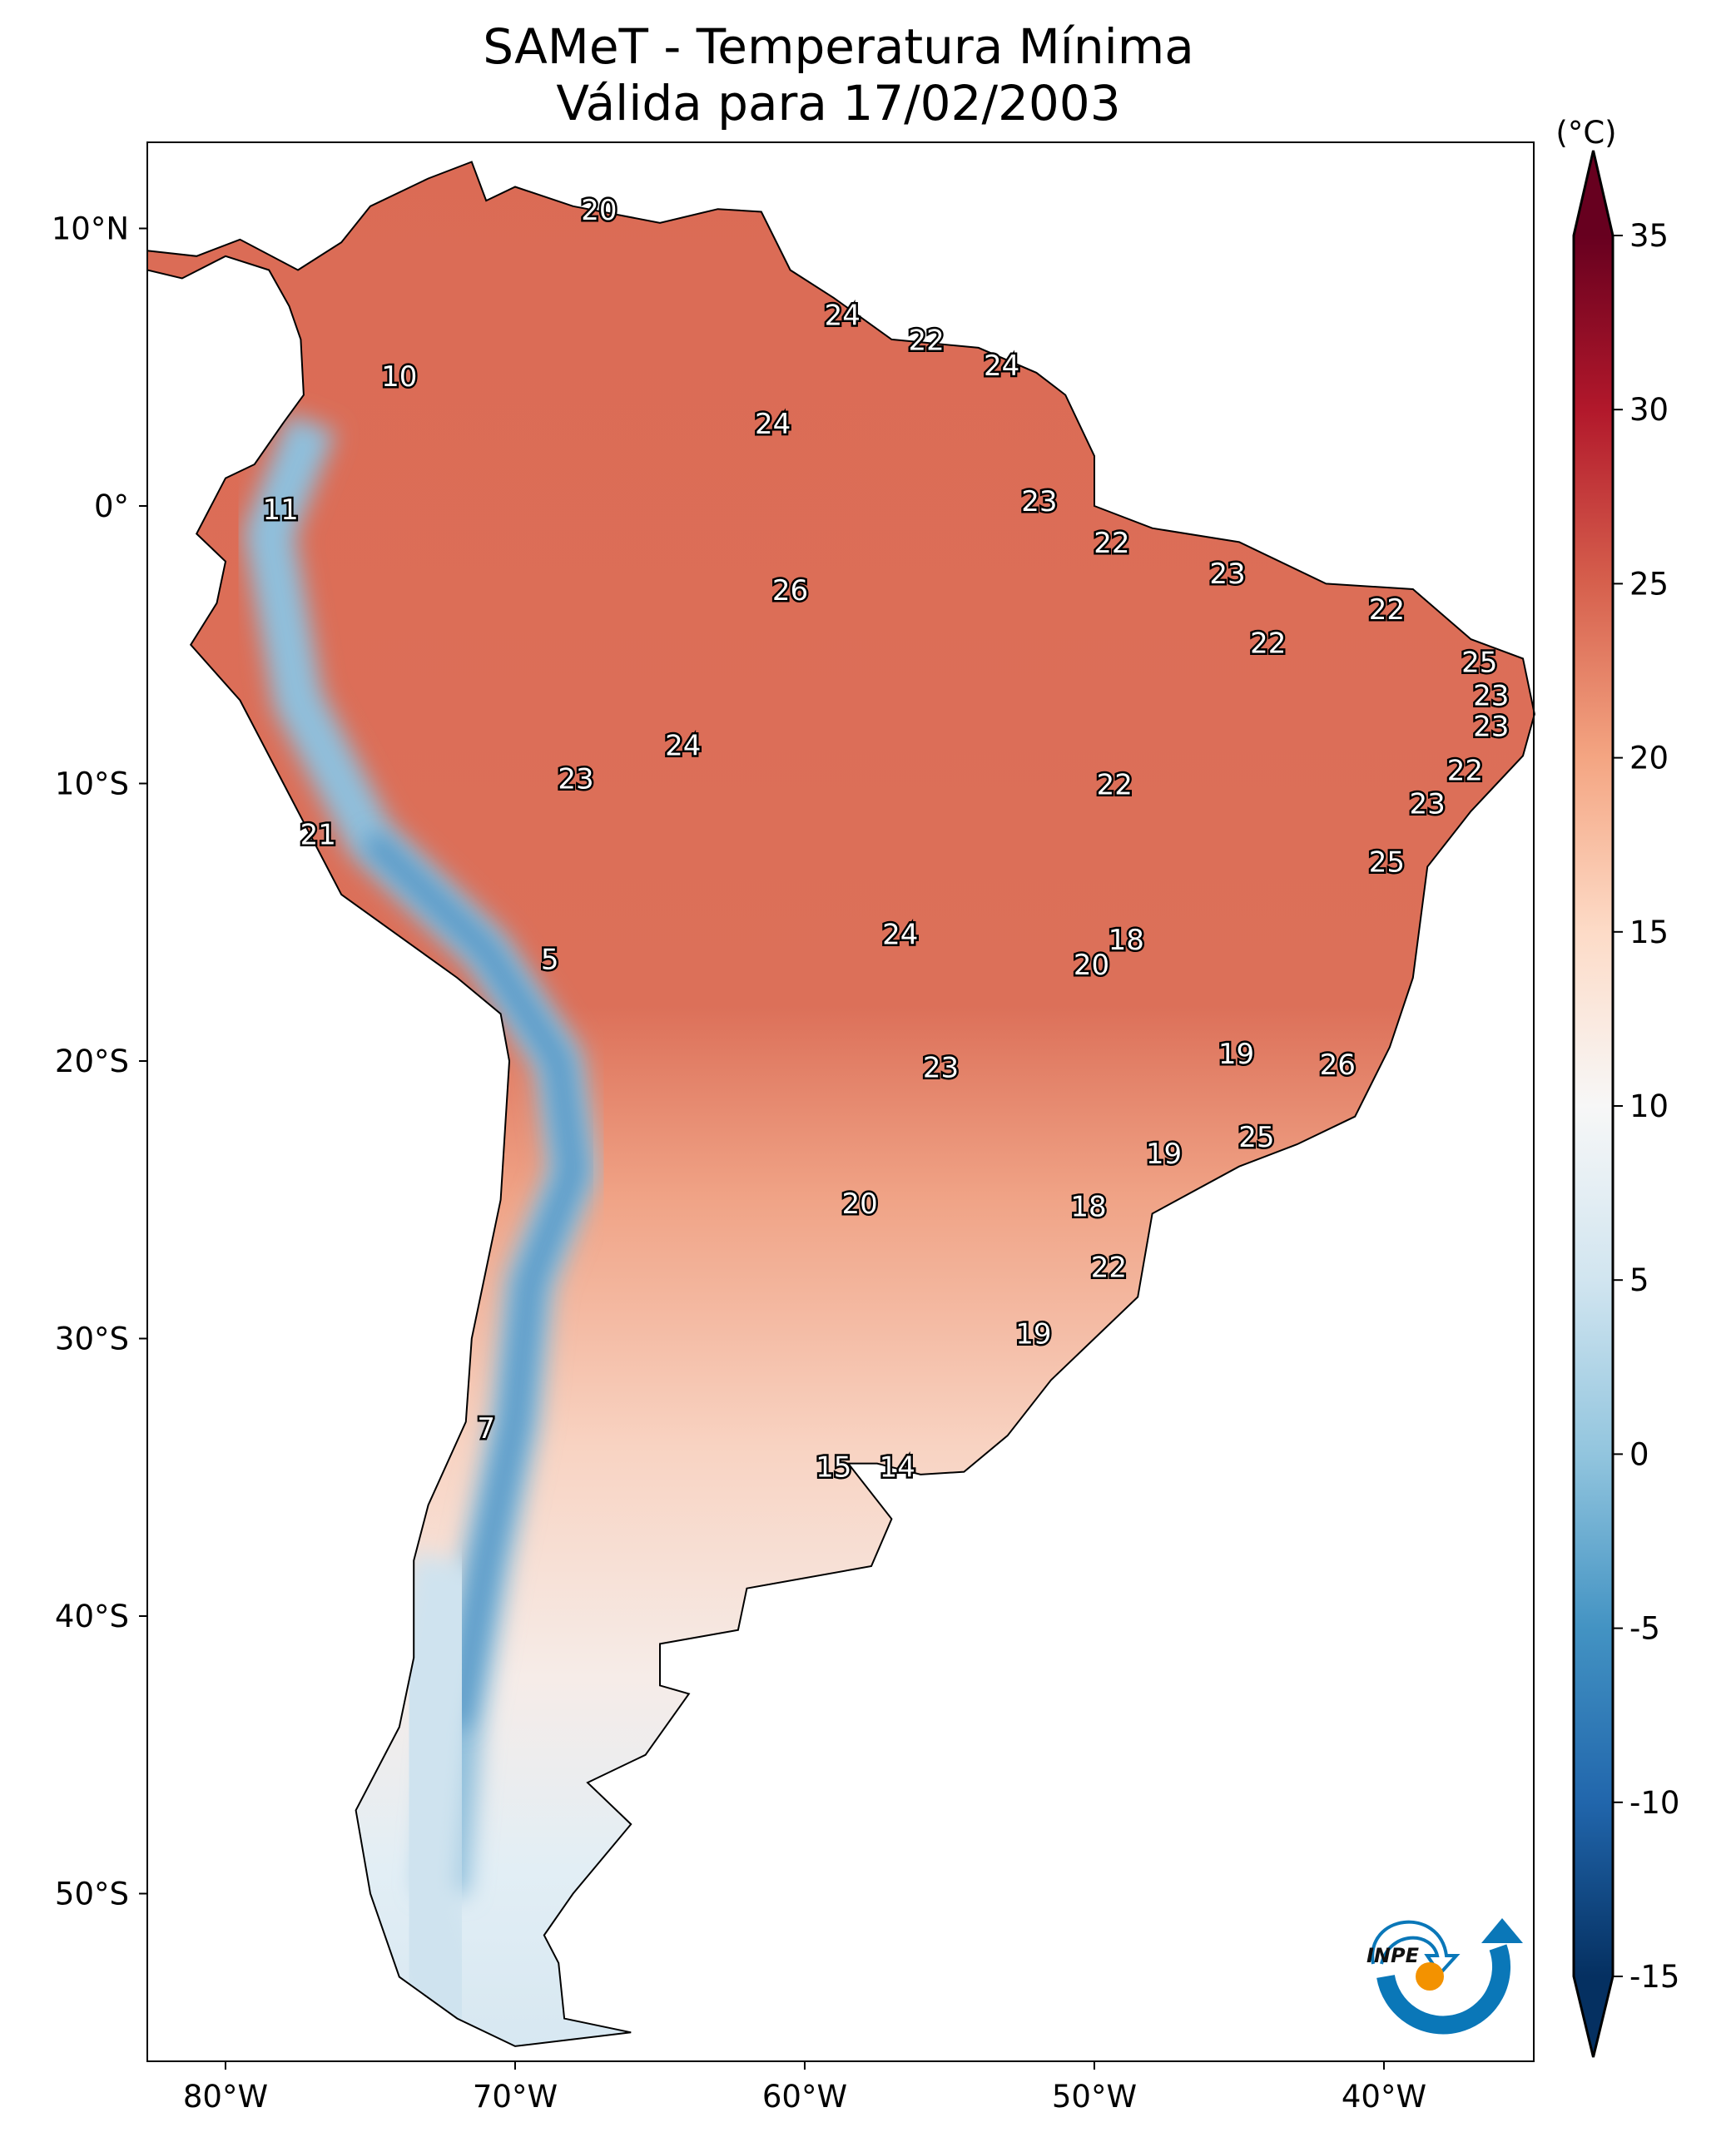 The height and width of the screenshot is (2152, 1736). Describe the element at coordinates (1649, 758) in the screenshot. I see `colorbar-tick-label: 20` at that location.